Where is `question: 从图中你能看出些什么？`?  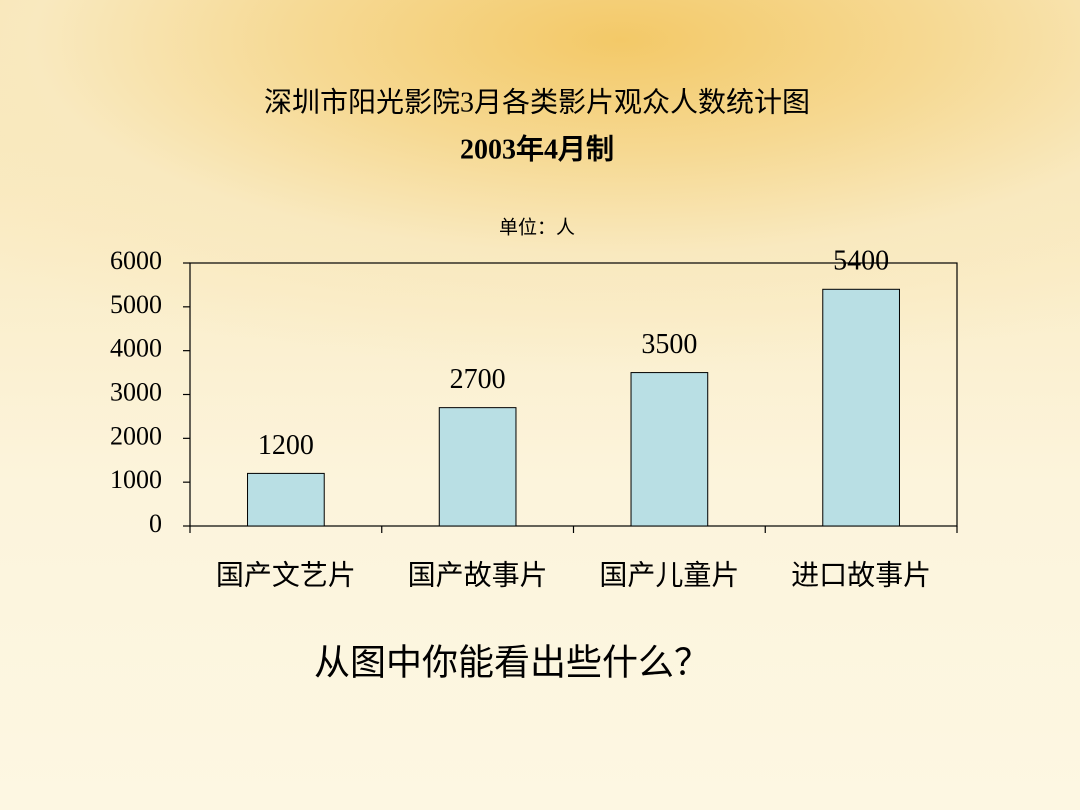 question: 从图中你能看出些什么？ is located at coordinates (512, 662).